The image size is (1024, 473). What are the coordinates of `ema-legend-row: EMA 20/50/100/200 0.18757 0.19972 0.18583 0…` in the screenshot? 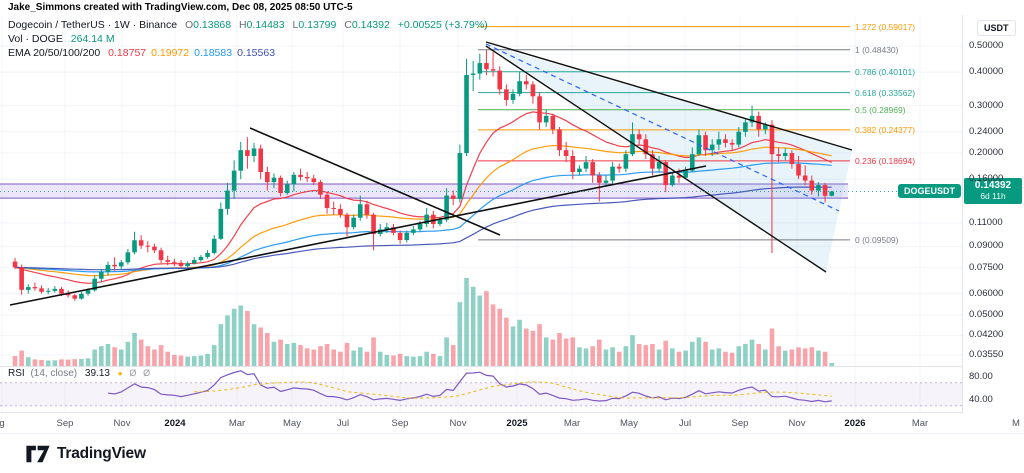 It's located at (248, 53).